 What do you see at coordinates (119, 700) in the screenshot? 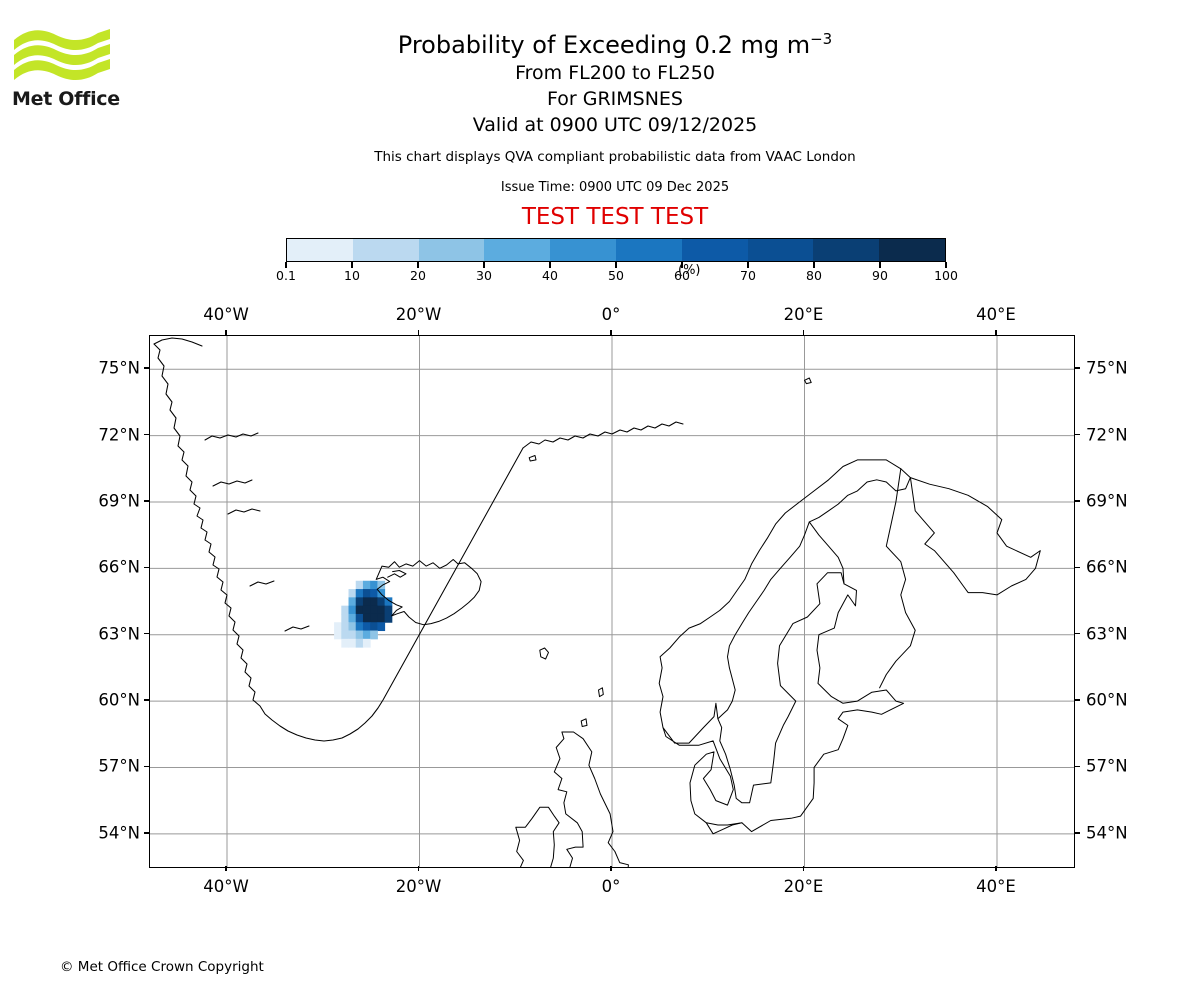
I see `lat-label-left-2: 60°N` at bounding box center [119, 700].